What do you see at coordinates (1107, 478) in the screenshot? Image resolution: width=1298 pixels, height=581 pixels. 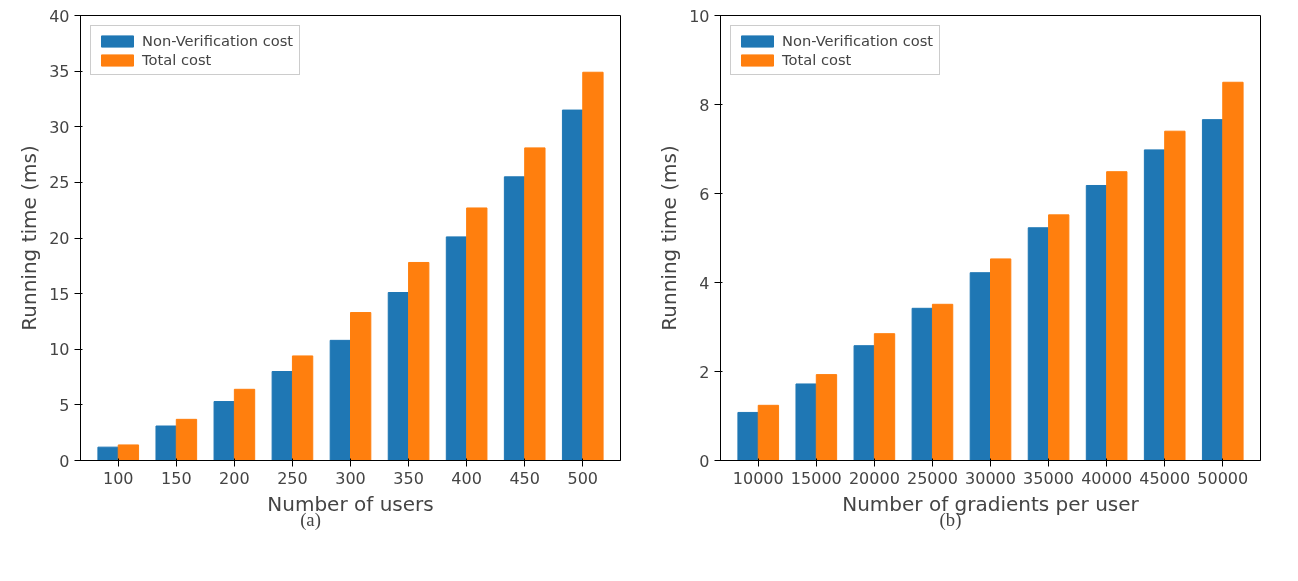 I see `x-tick-label: 40000` at bounding box center [1107, 478].